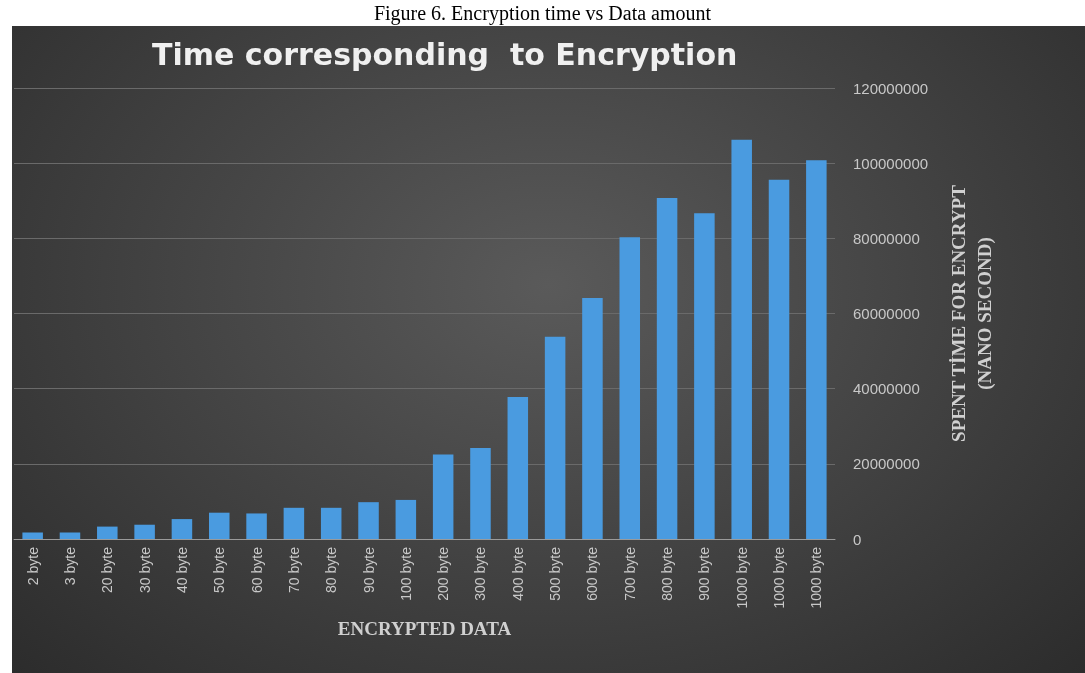 Image resolution: width=1085 pixels, height=673 pixels. I want to click on x-tick-label: 600 byte, so click(592, 573).